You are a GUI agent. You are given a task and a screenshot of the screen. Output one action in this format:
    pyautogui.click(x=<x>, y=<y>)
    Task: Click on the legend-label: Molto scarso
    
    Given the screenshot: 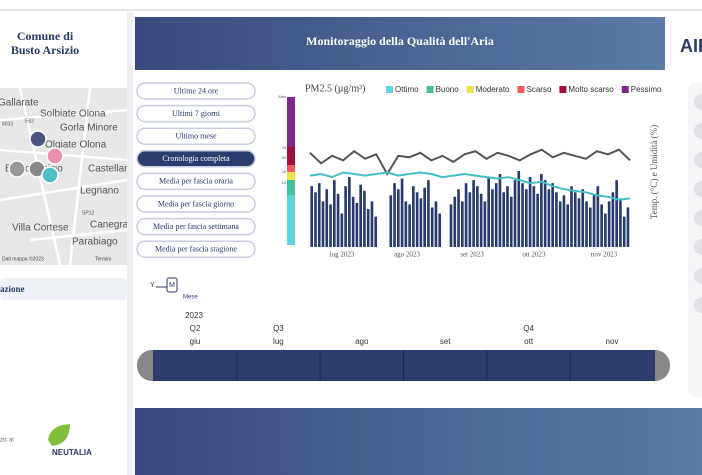 What is the action you would take?
    pyautogui.click(x=591, y=89)
    